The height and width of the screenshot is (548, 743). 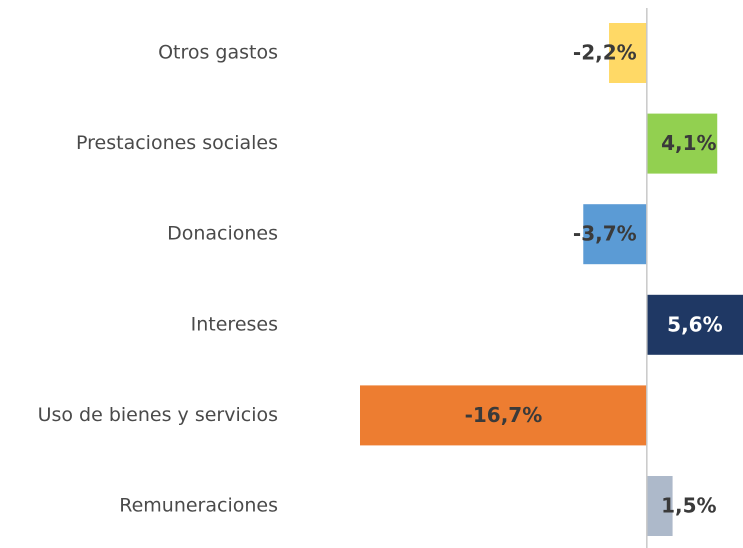 What do you see at coordinates (198, 506) in the screenshot?
I see `category-label: Remuneraciones` at bounding box center [198, 506].